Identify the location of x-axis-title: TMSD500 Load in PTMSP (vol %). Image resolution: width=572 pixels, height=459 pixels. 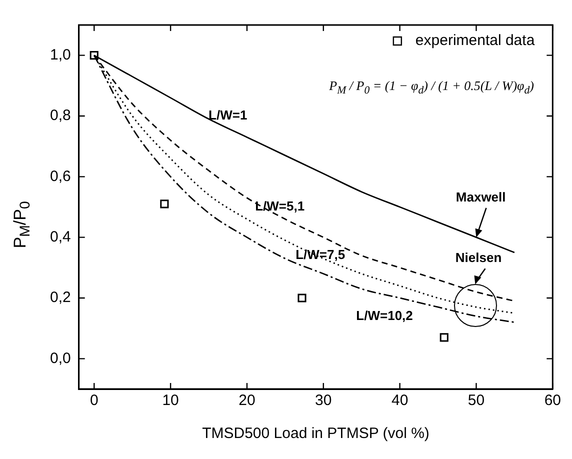
(316, 433).